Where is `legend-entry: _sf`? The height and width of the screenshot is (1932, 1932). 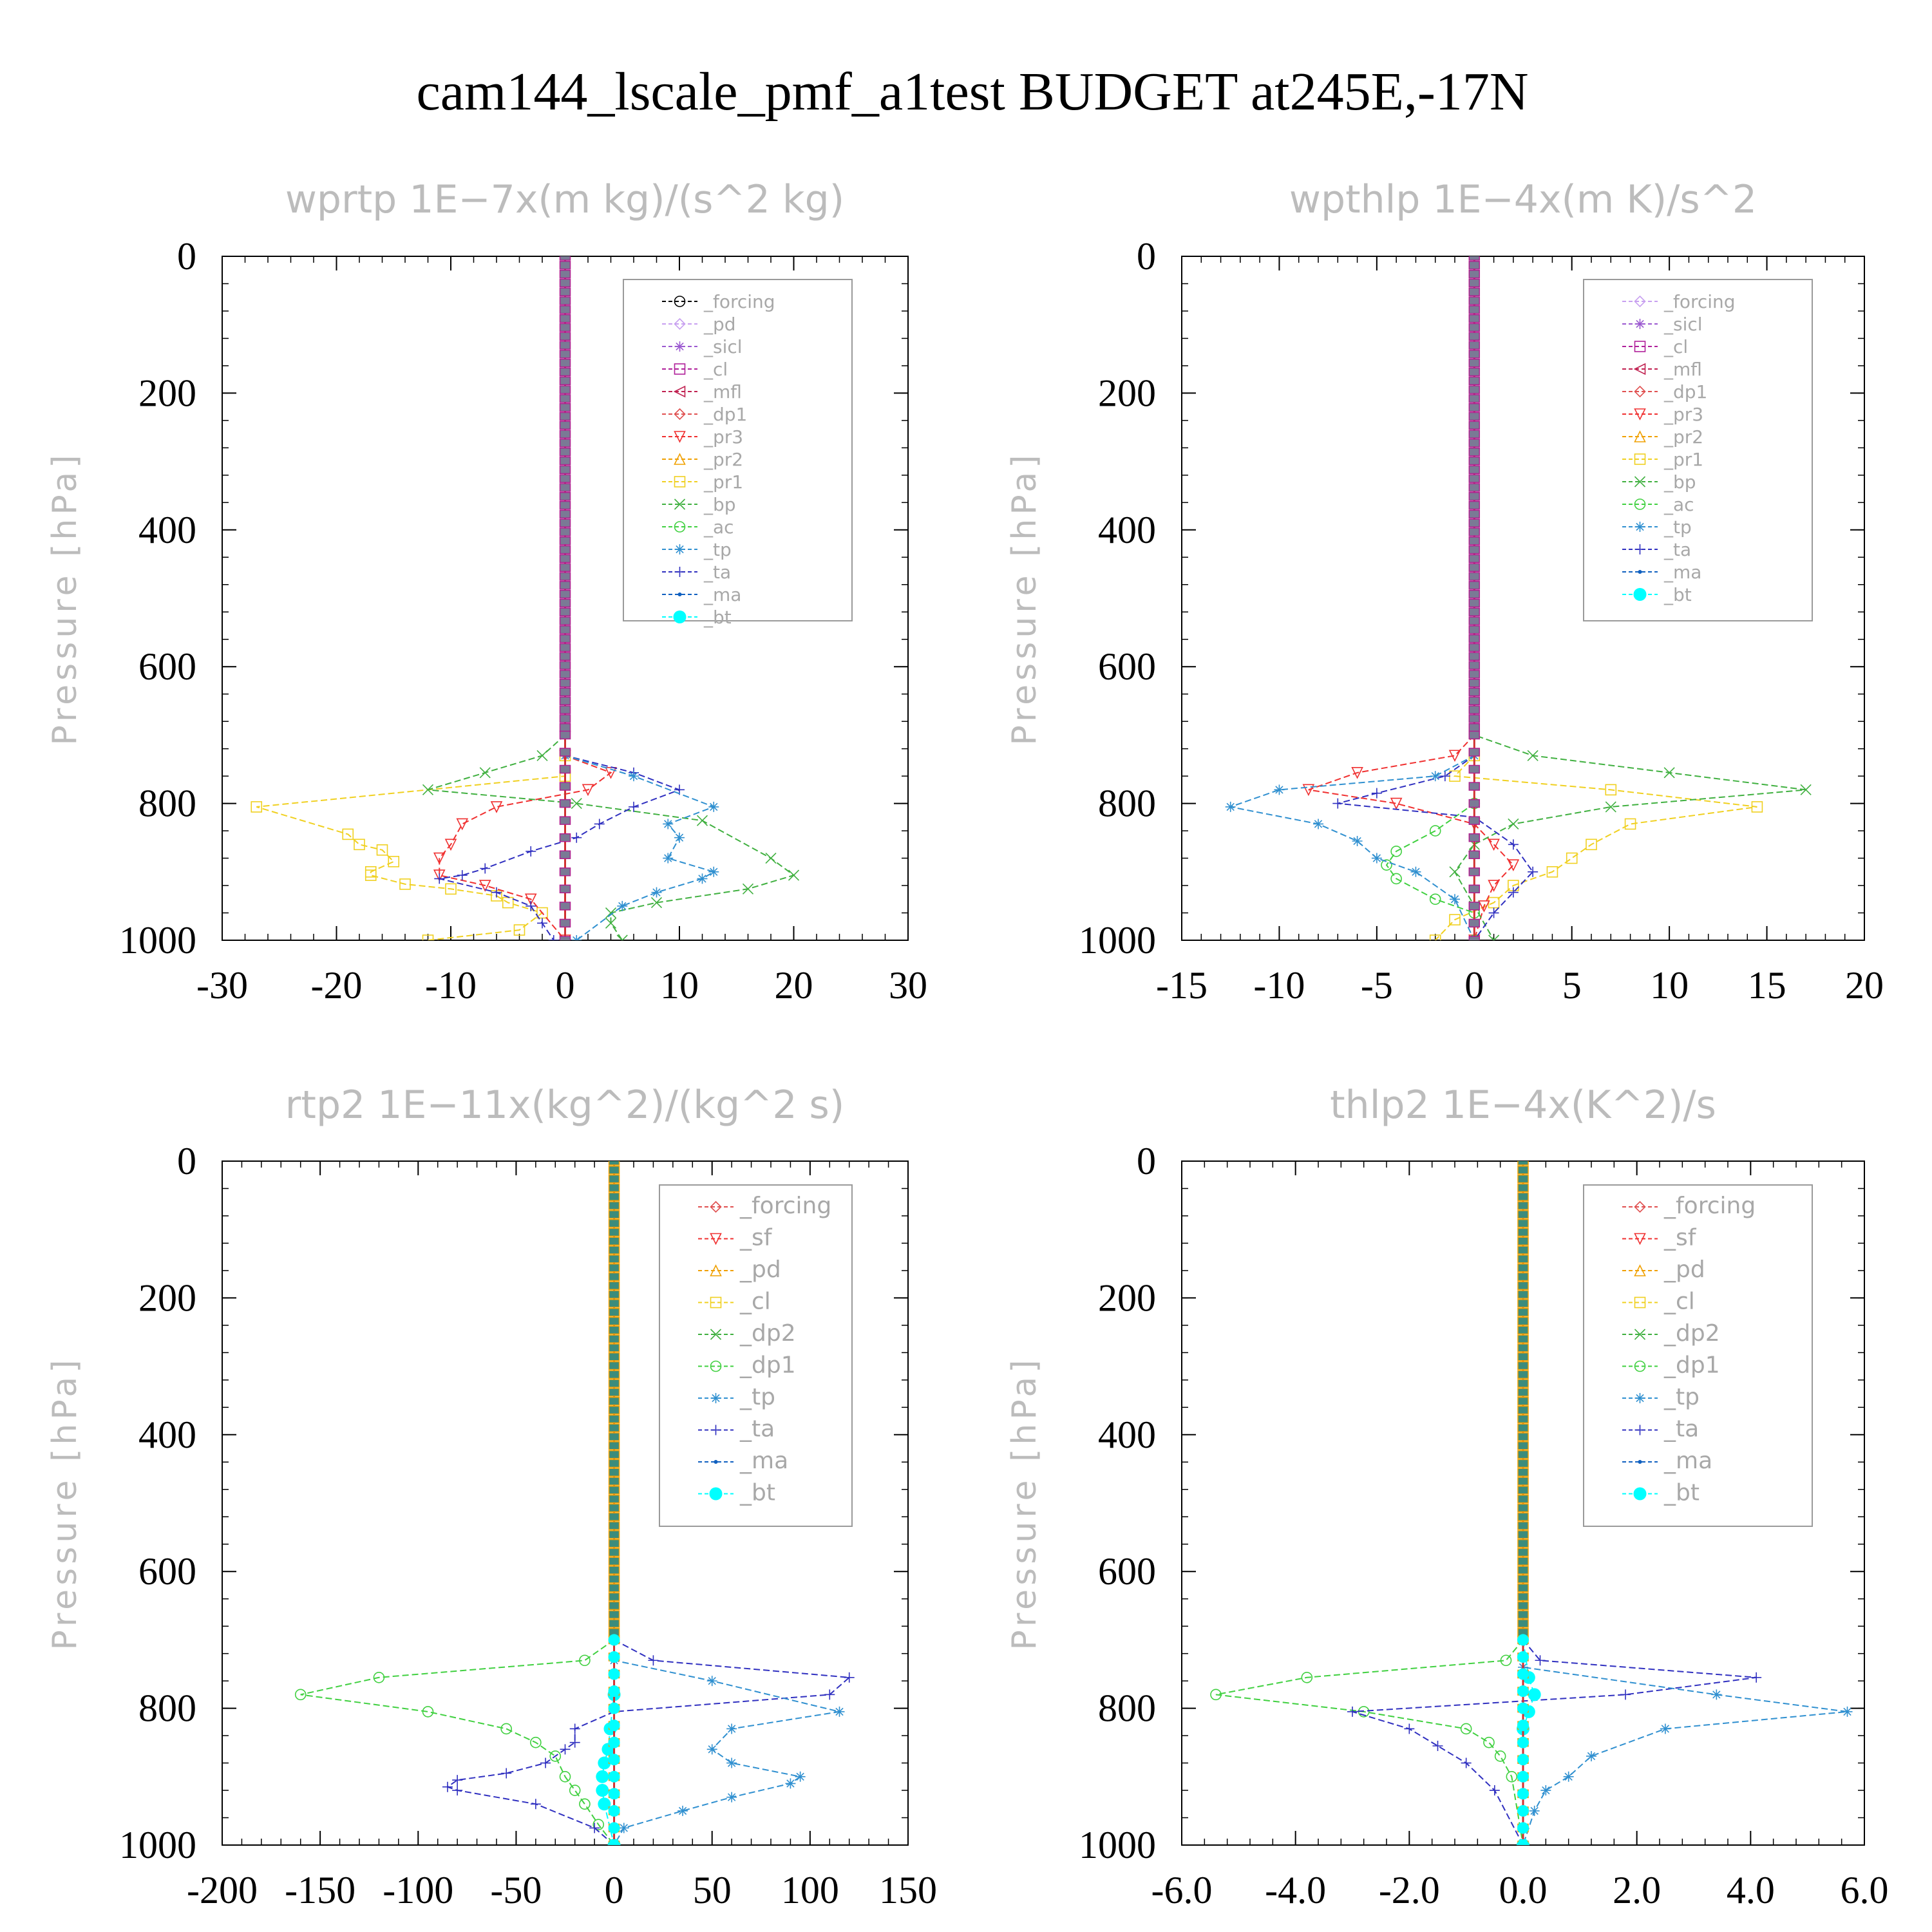
legend-entry: _sf is located at coordinates (1659, 1238).